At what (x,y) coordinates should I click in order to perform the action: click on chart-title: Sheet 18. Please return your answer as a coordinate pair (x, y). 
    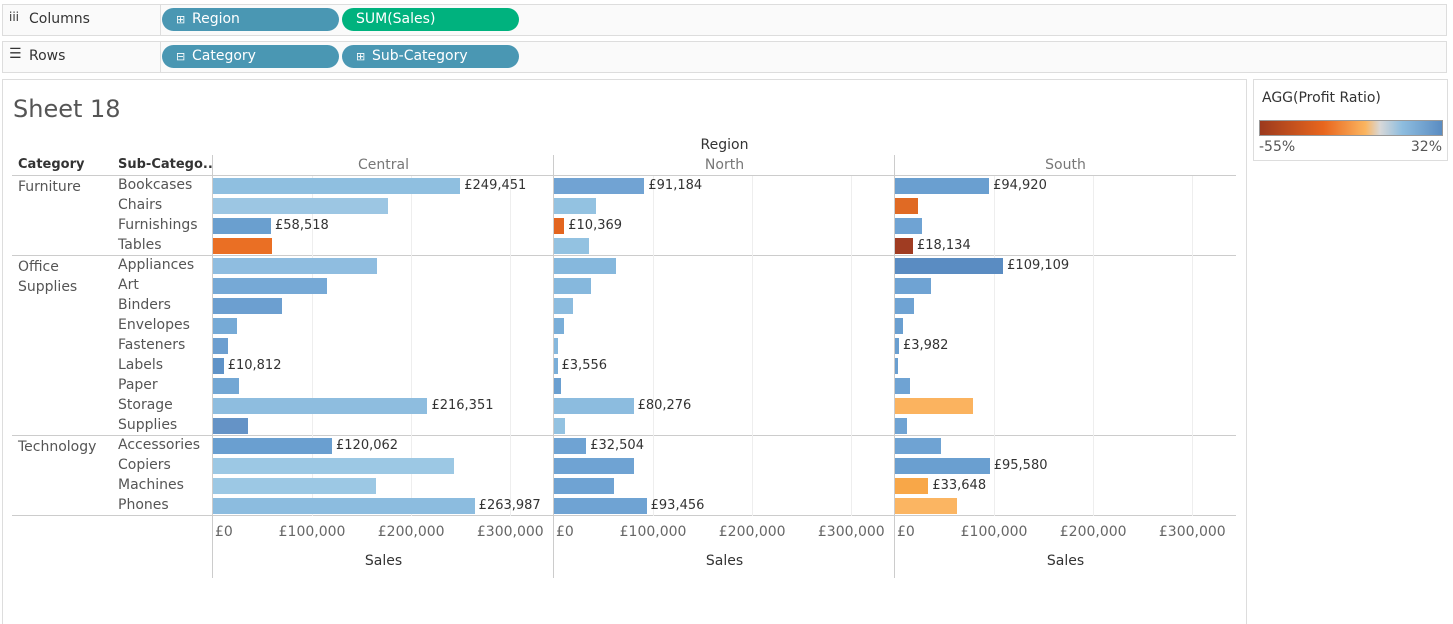
    Looking at the image, I should click on (67, 109).